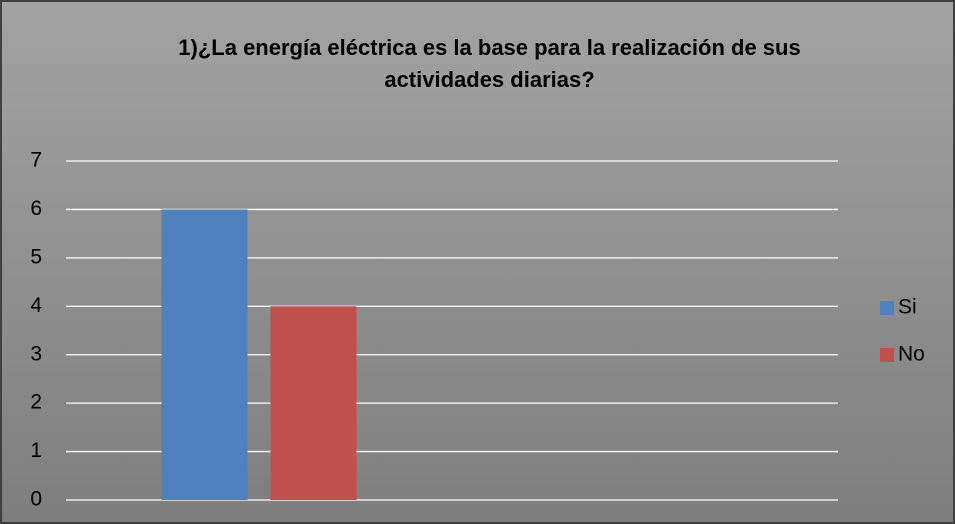 This screenshot has width=955, height=524. Describe the element at coordinates (907, 307) in the screenshot. I see `legend-label: Si` at that location.